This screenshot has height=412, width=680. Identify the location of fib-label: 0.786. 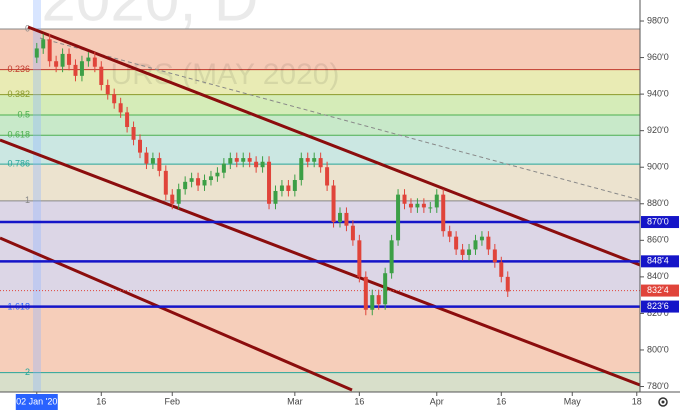
(18, 163).